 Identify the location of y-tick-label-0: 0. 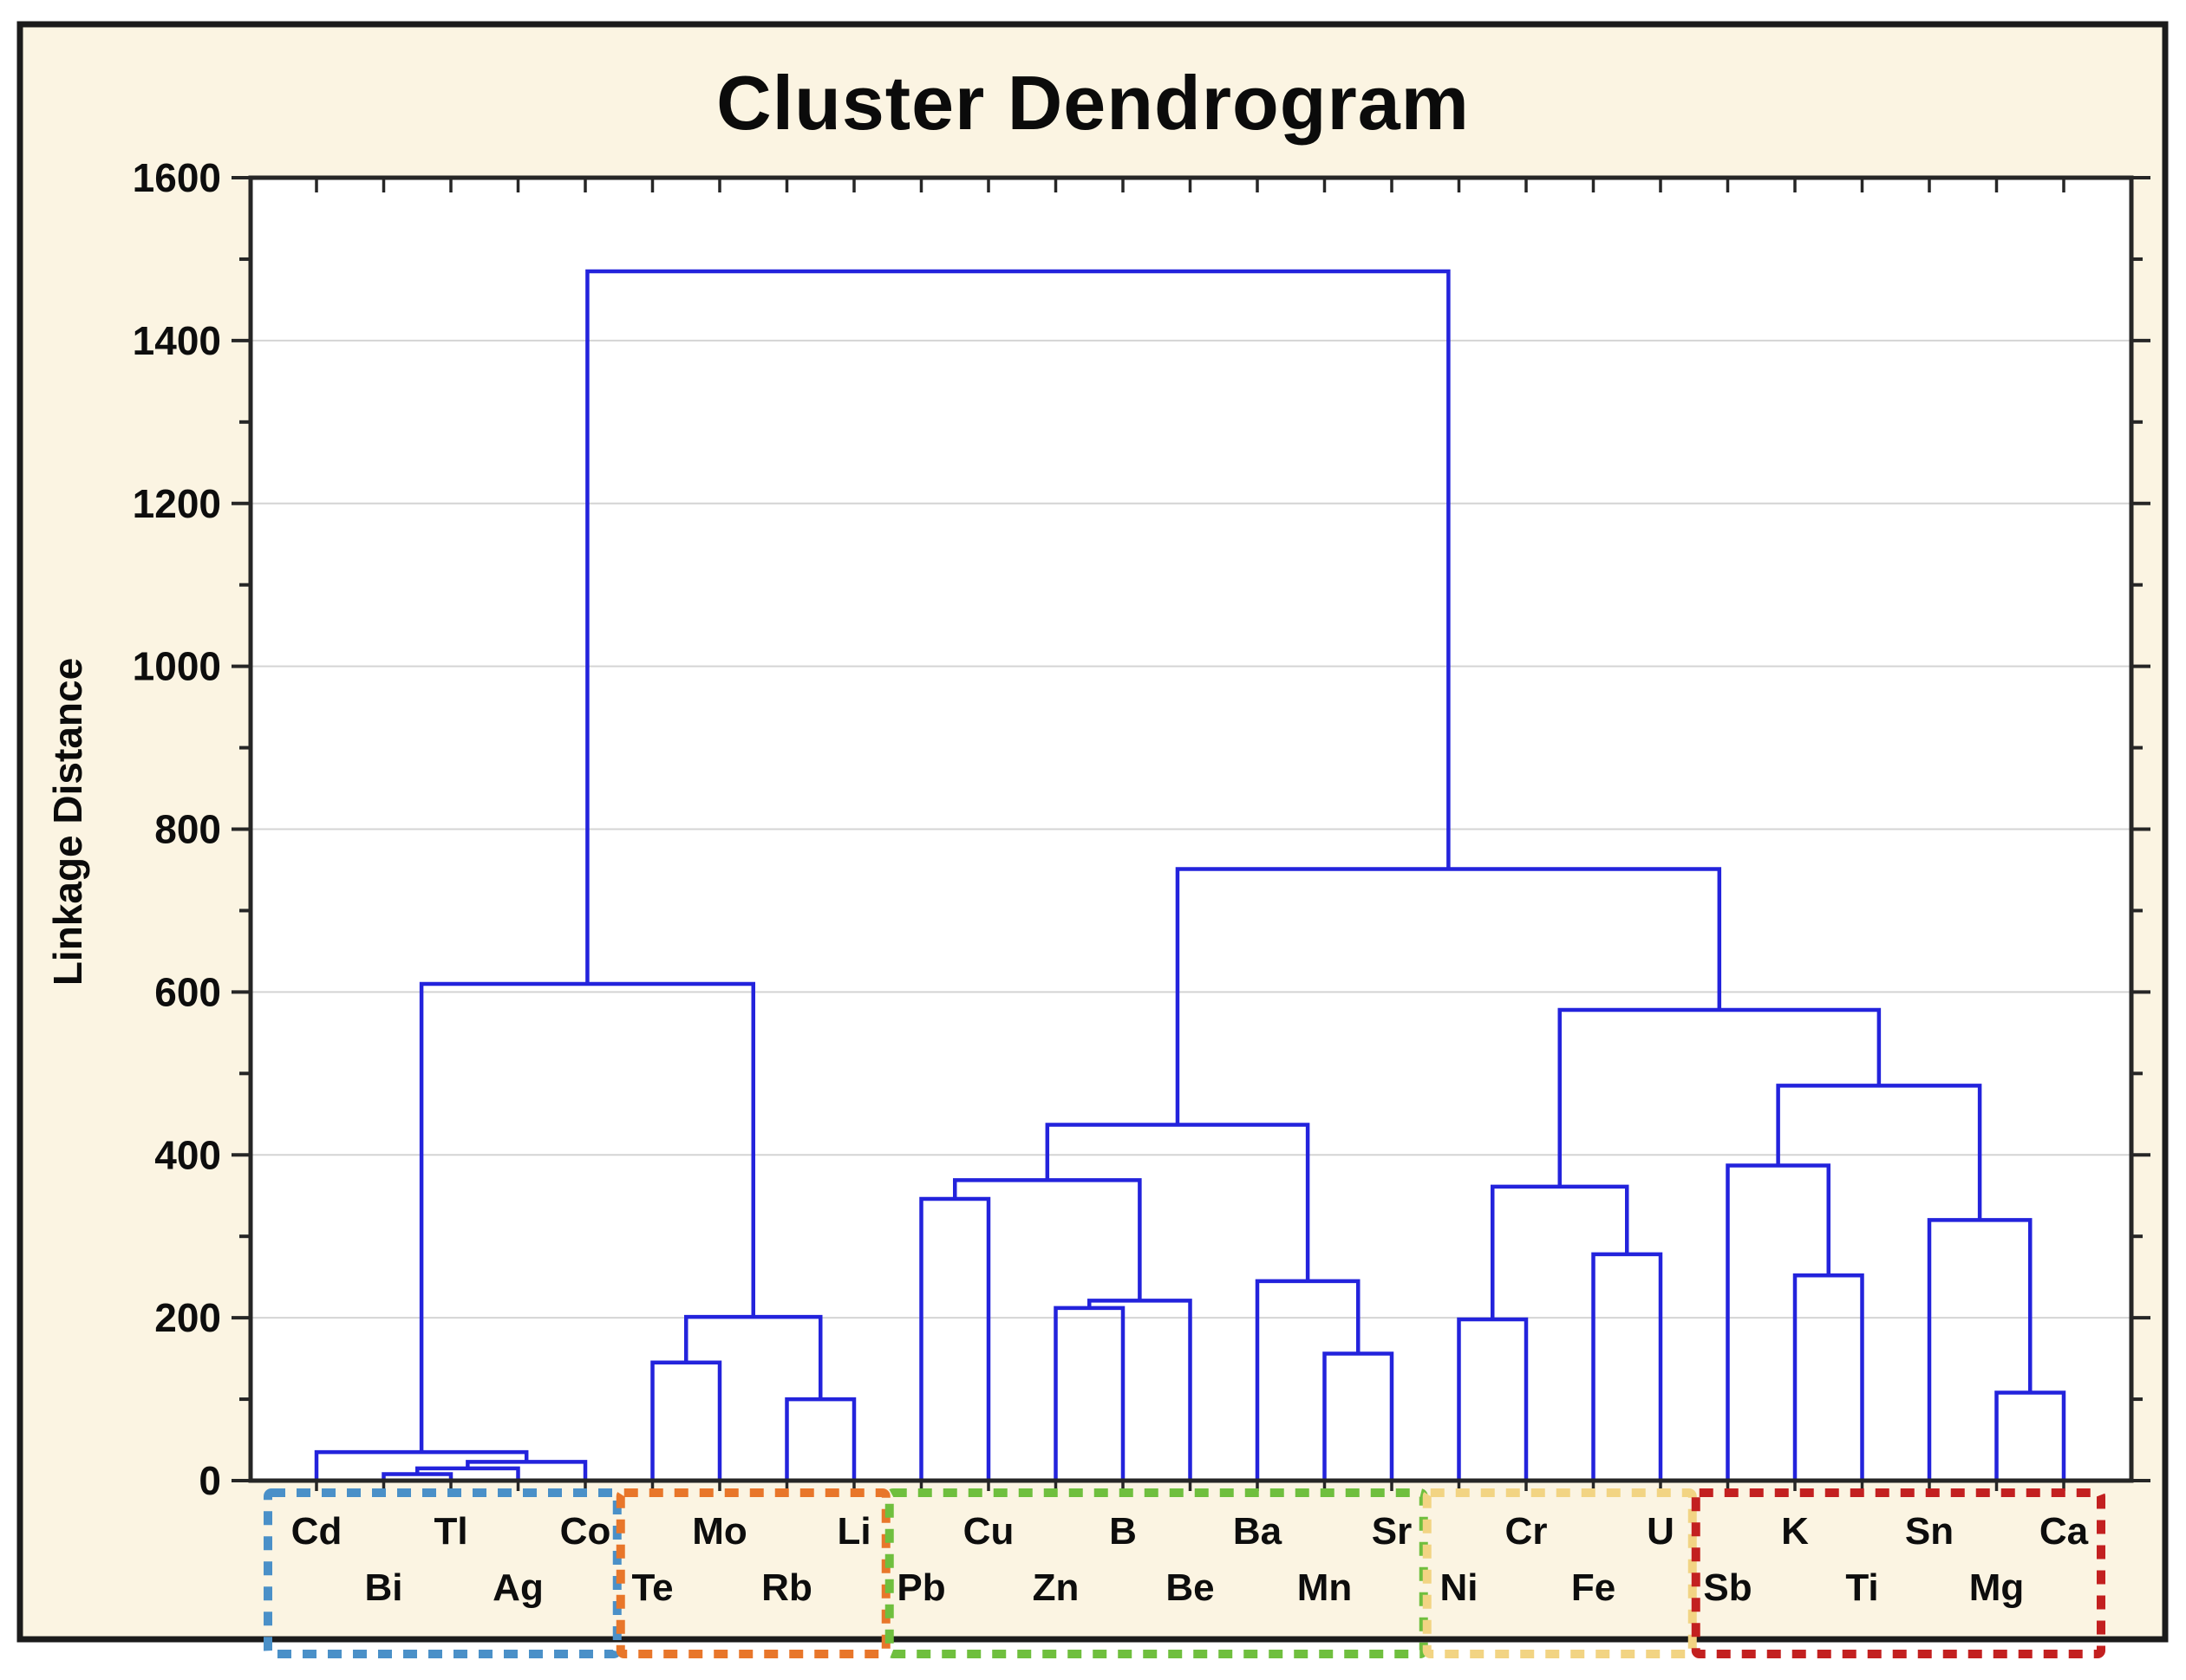
(210, 1480).